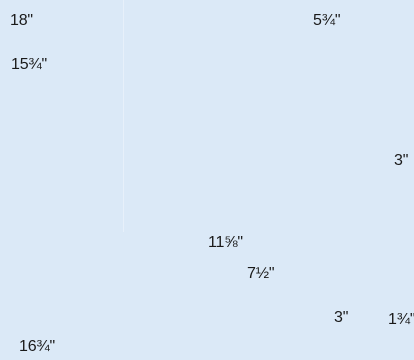 The width and height of the screenshot is (414, 360). What do you see at coordinates (21, 20) in the screenshot?
I see `dimension-label-top-left: 18"` at bounding box center [21, 20].